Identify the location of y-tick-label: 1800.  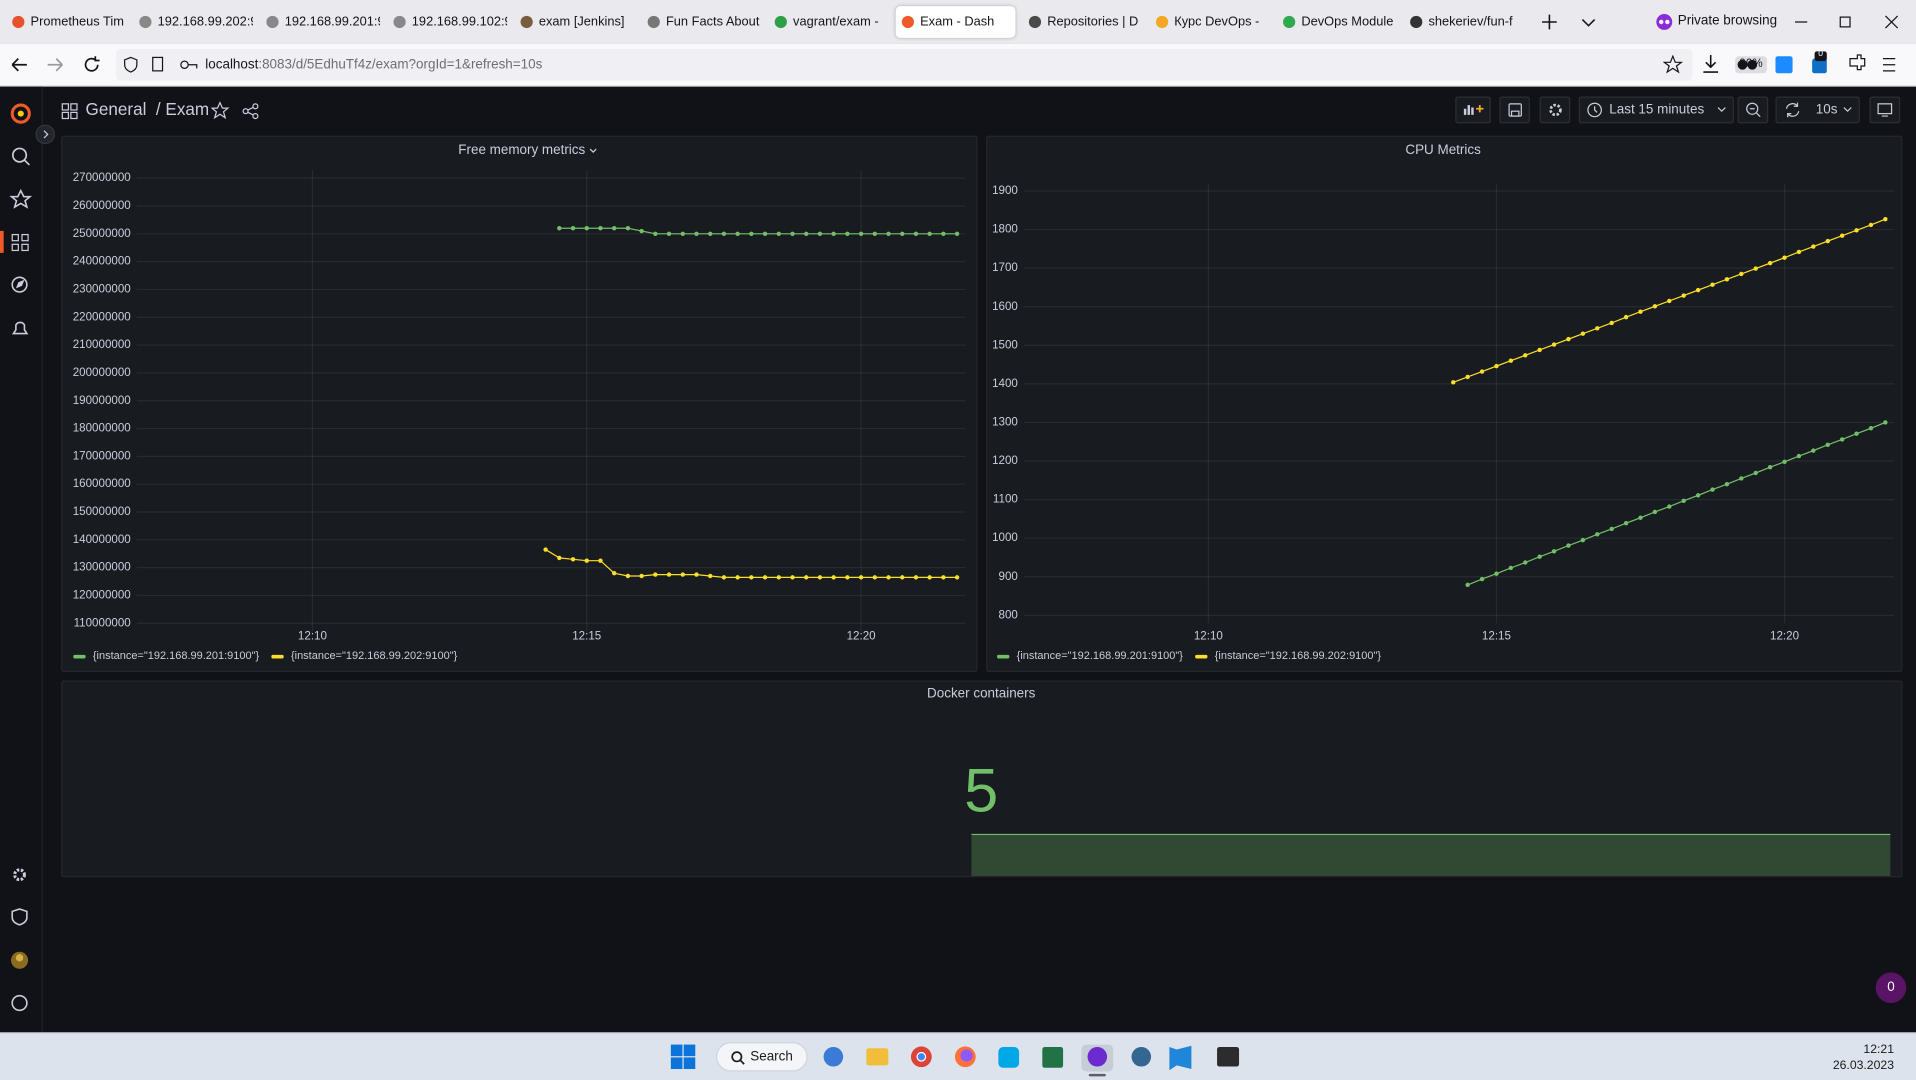
(1005, 229).